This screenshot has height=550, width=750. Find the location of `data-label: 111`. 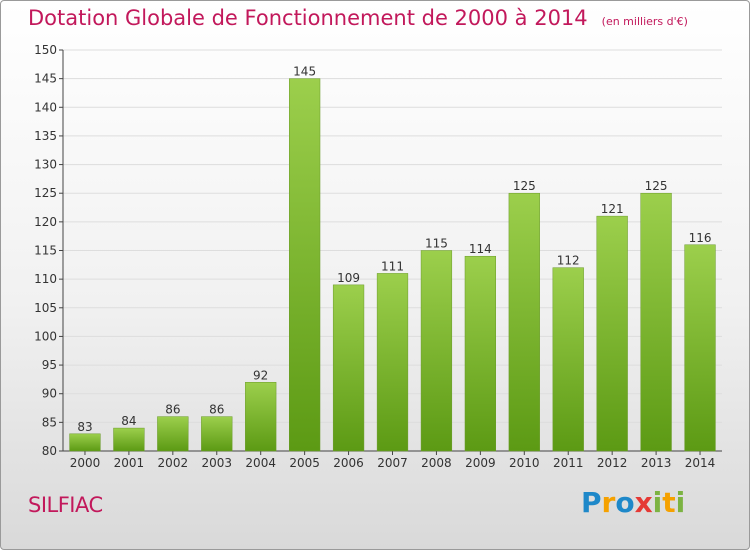

data-label: 111 is located at coordinates (392, 266).